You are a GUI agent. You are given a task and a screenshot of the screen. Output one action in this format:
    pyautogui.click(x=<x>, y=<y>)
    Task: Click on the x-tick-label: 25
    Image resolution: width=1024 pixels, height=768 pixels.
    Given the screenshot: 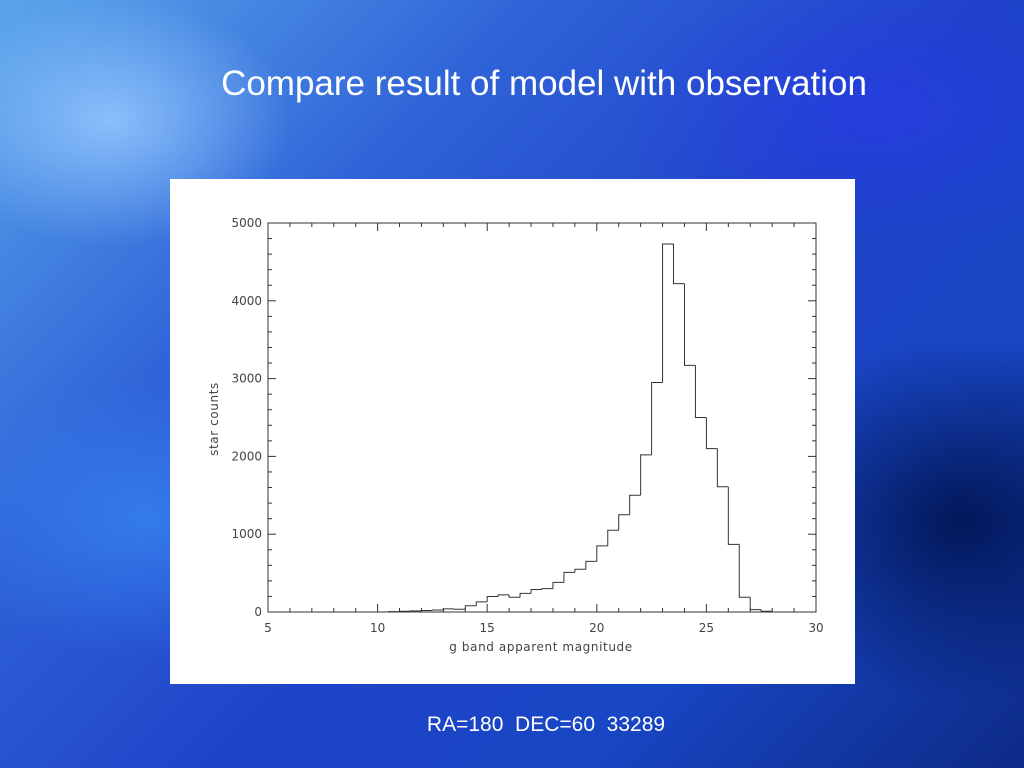 What is the action you would take?
    pyautogui.click(x=706, y=628)
    